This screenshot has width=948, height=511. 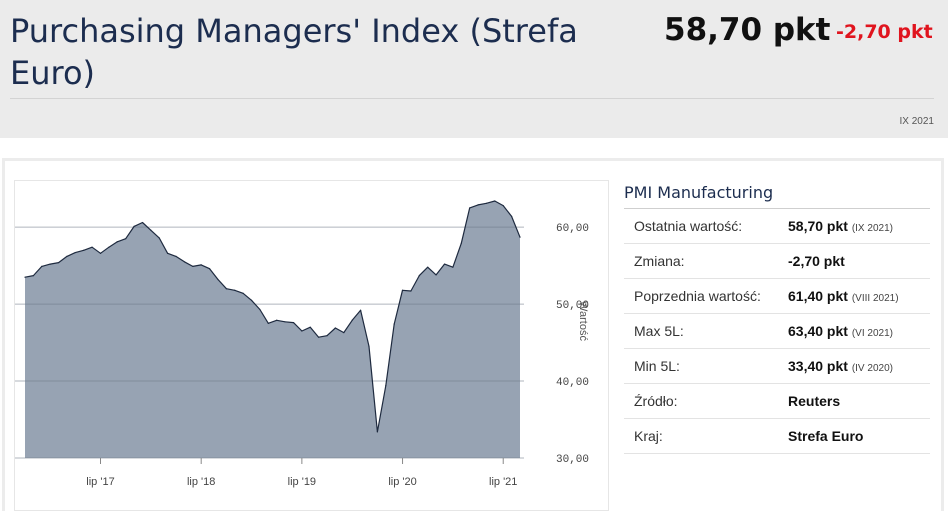 What do you see at coordinates (659, 261) in the screenshot?
I see `info-row-label: Zmiana:` at bounding box center [659, 261].